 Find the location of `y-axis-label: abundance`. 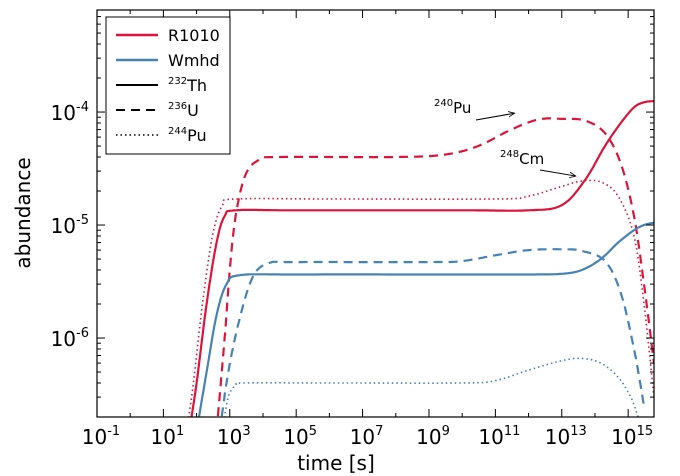

y-axis-label: abundance is located at coordinates (23, 212).